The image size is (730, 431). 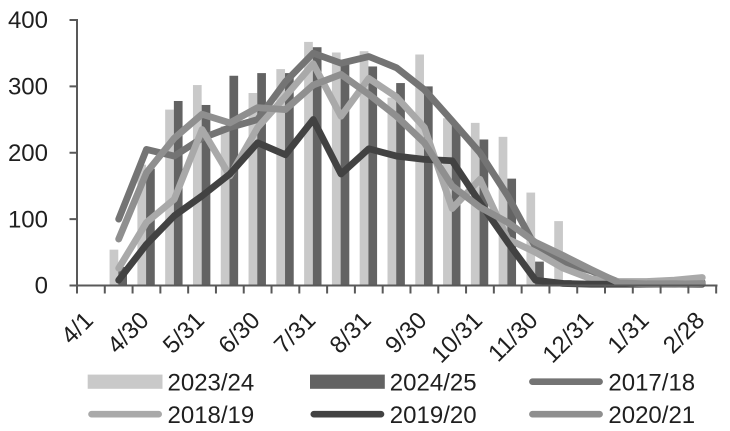 What do you see at coordinates (211, 415) in the screenshot?
I see `svg-text: 2018/19` at bounding box center [211, 415].